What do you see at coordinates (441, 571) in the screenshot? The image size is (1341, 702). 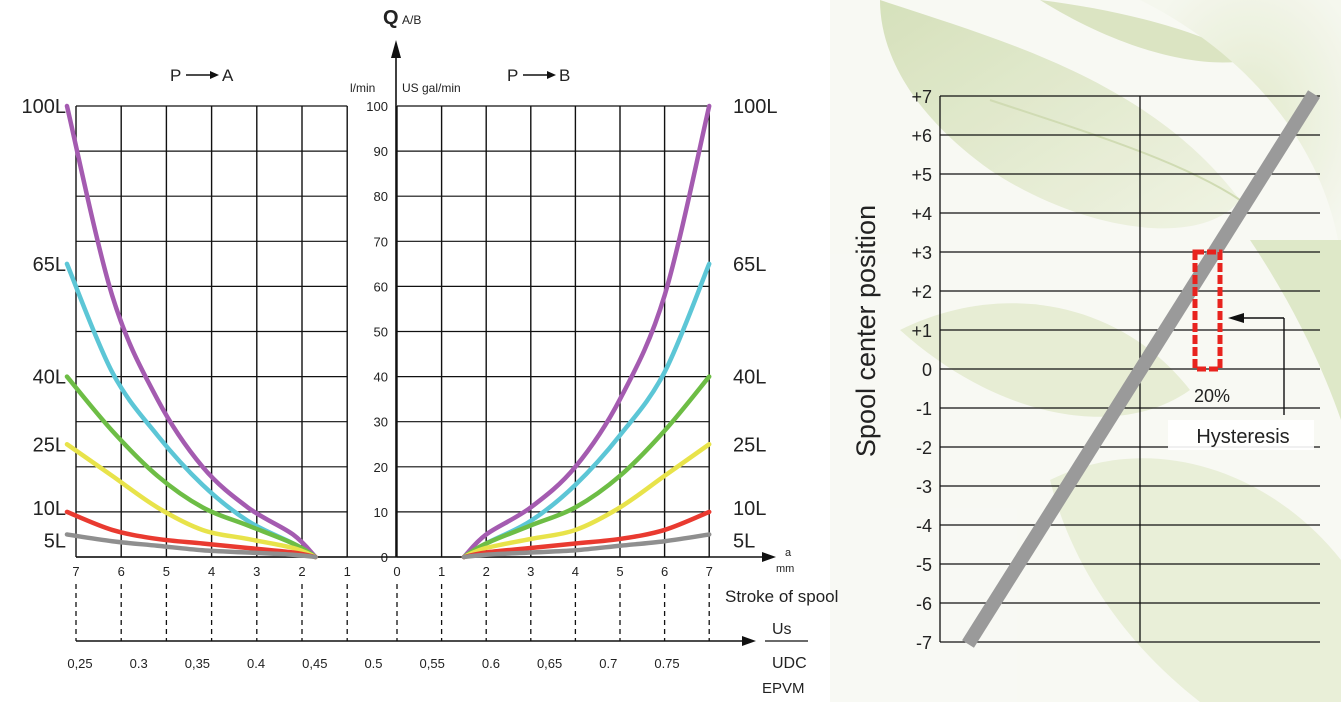 I see `right-x-tick-label: 1` at bounding box center [441, 571].